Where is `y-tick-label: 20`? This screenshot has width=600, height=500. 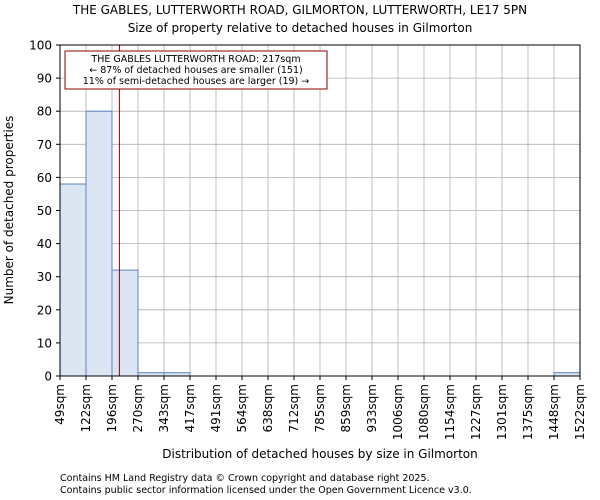
y-tick-label: 20 is located at coordinates (44, 310).